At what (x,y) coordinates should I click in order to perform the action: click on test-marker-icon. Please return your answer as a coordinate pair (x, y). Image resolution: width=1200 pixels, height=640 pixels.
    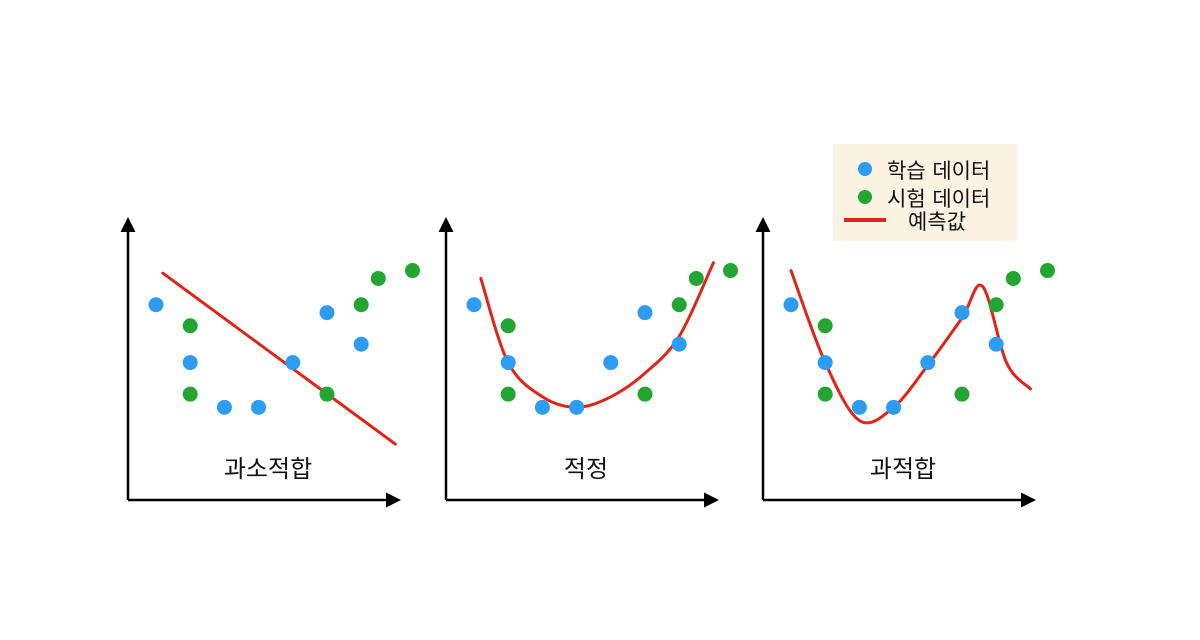
    Looking at the image, I should click on (865, 197).